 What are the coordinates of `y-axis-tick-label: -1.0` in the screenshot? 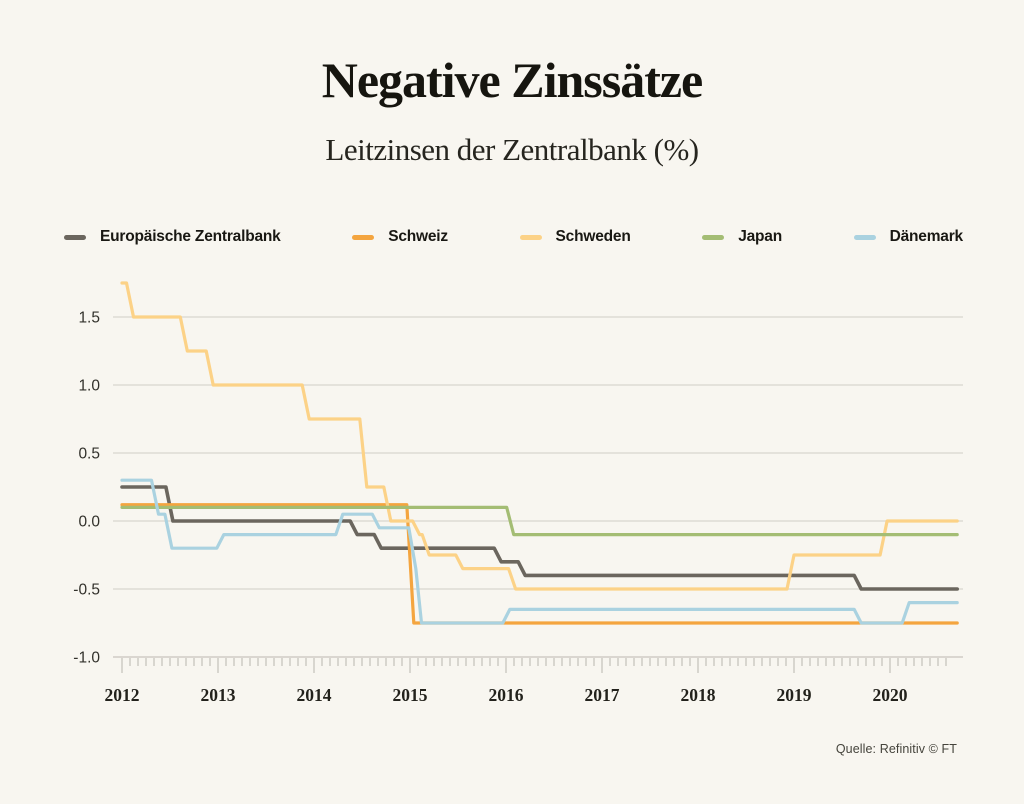 It's located at (86, 658).